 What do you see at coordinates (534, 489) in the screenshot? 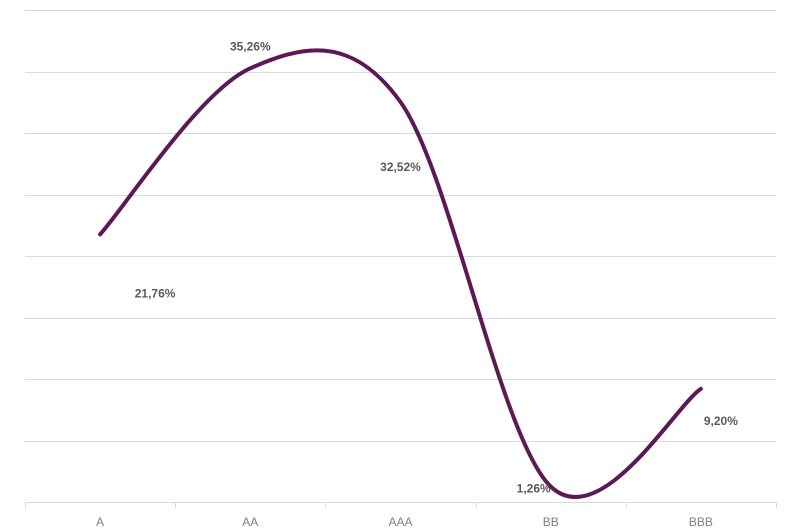
I see `data-label: 1,26%` at bounding box center [534, 489].